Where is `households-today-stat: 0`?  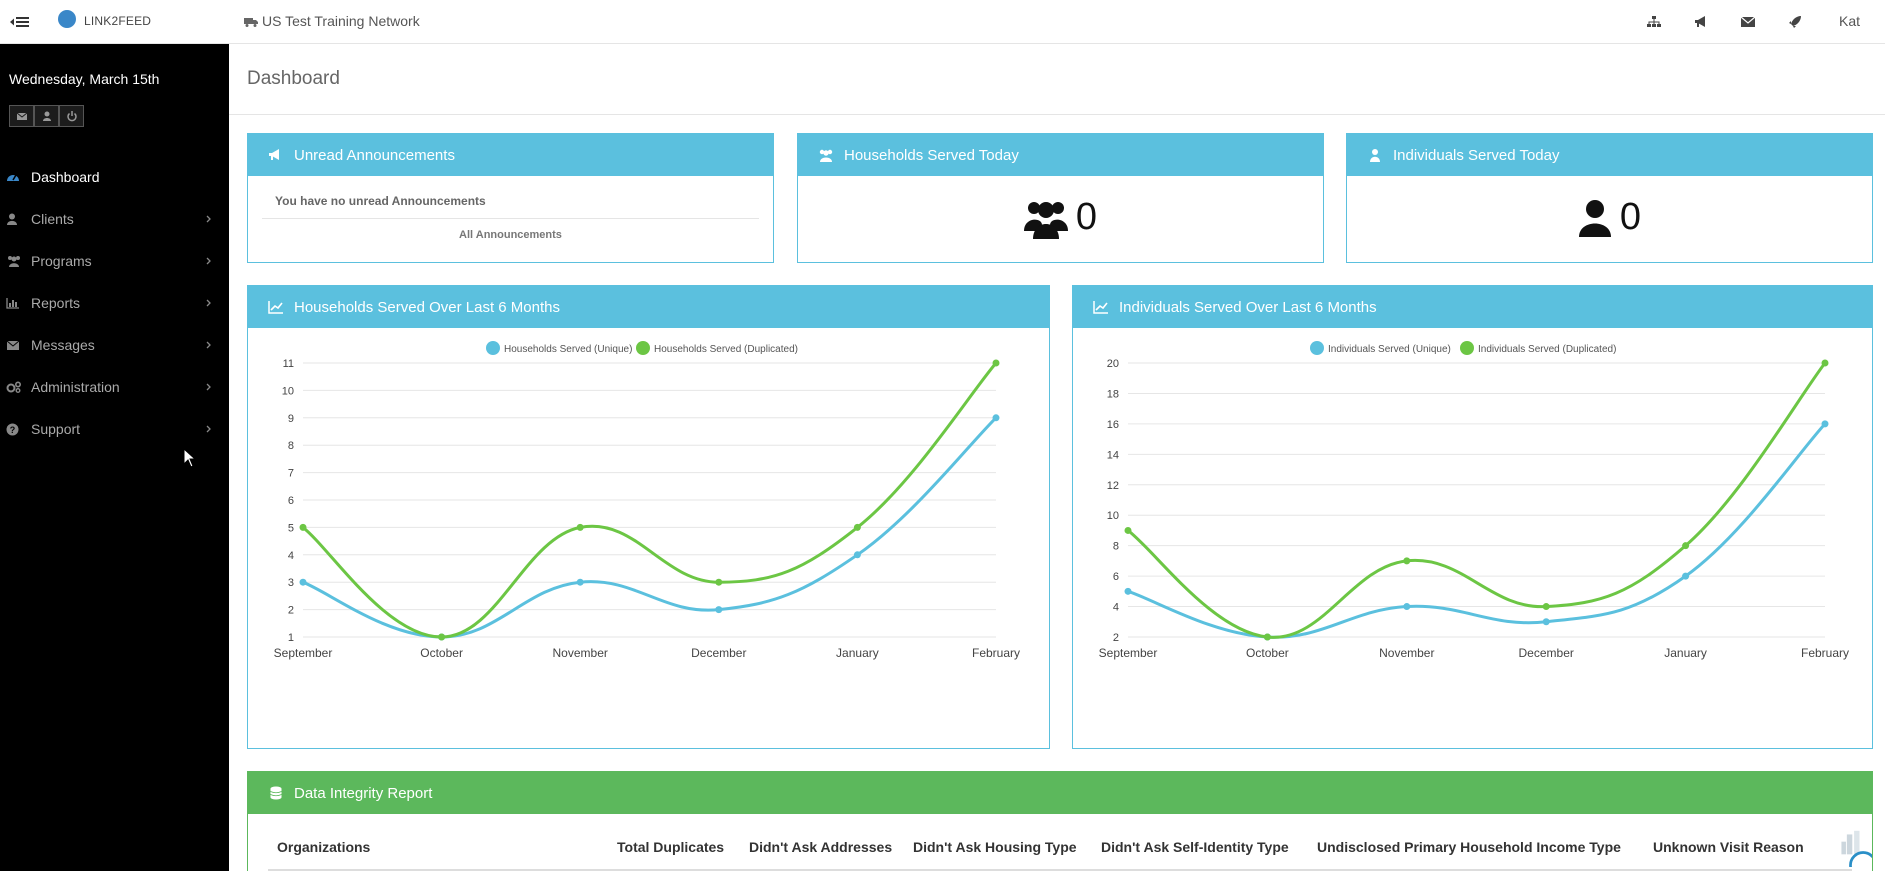 households-today-stat: 0 is located at coordinates (1060, 217).